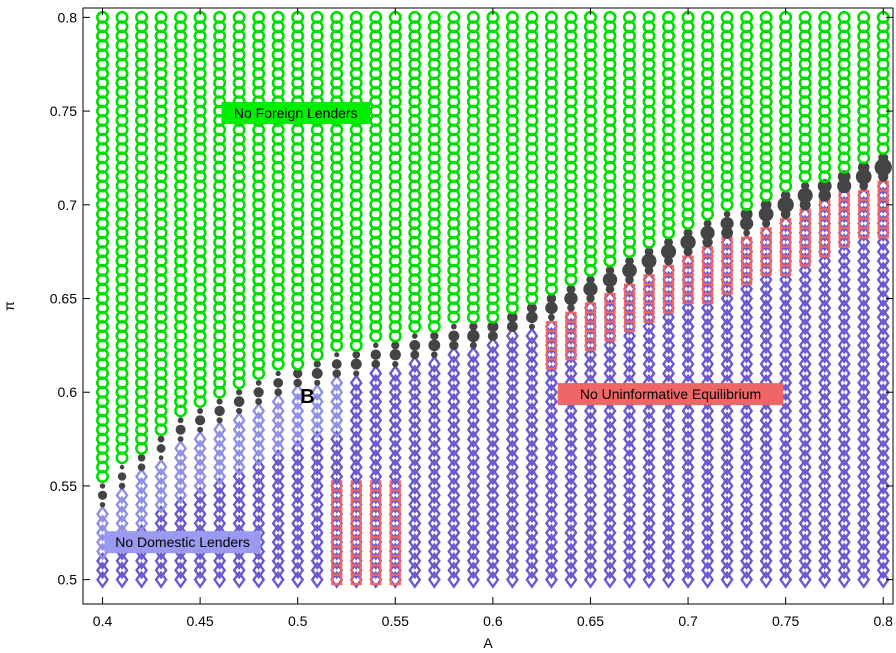  What do you see at coordinates (629, 289) in the screenshot?
I see `square-marker` at bounding box center [629, 289].